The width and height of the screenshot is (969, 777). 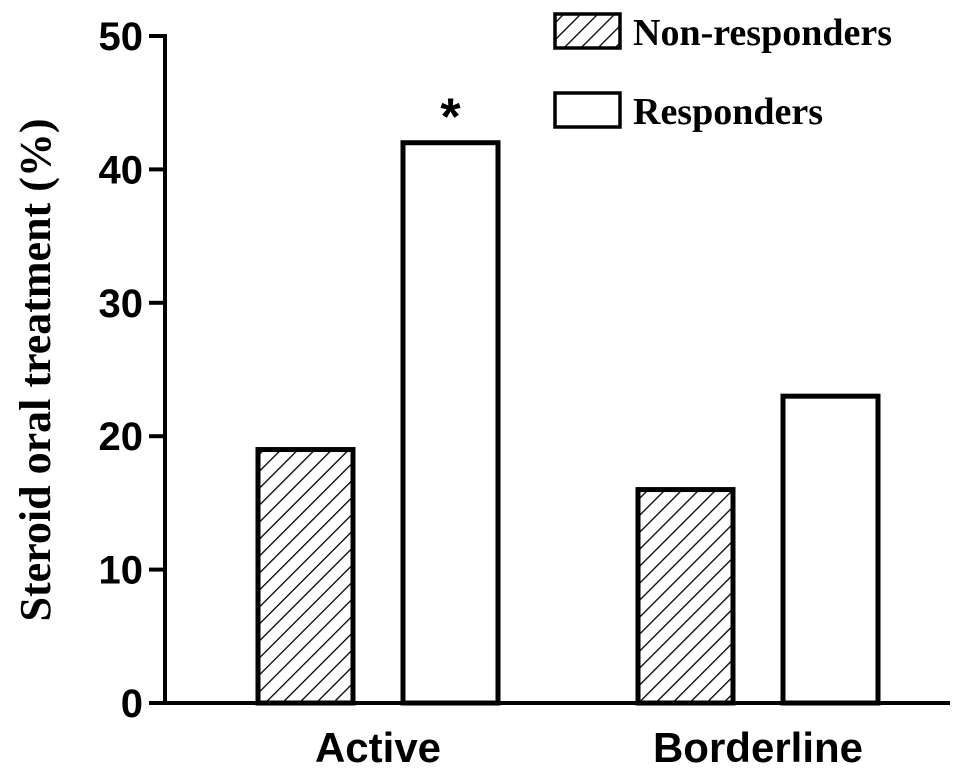 I want to click on annotations: *, so click(x=450, y=118).